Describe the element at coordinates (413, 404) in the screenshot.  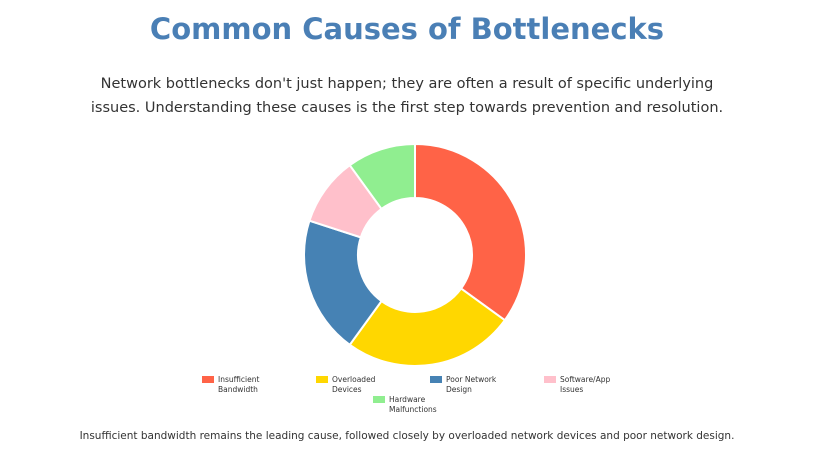
I see `legend-label: Hardware Malfunctions` at that location.